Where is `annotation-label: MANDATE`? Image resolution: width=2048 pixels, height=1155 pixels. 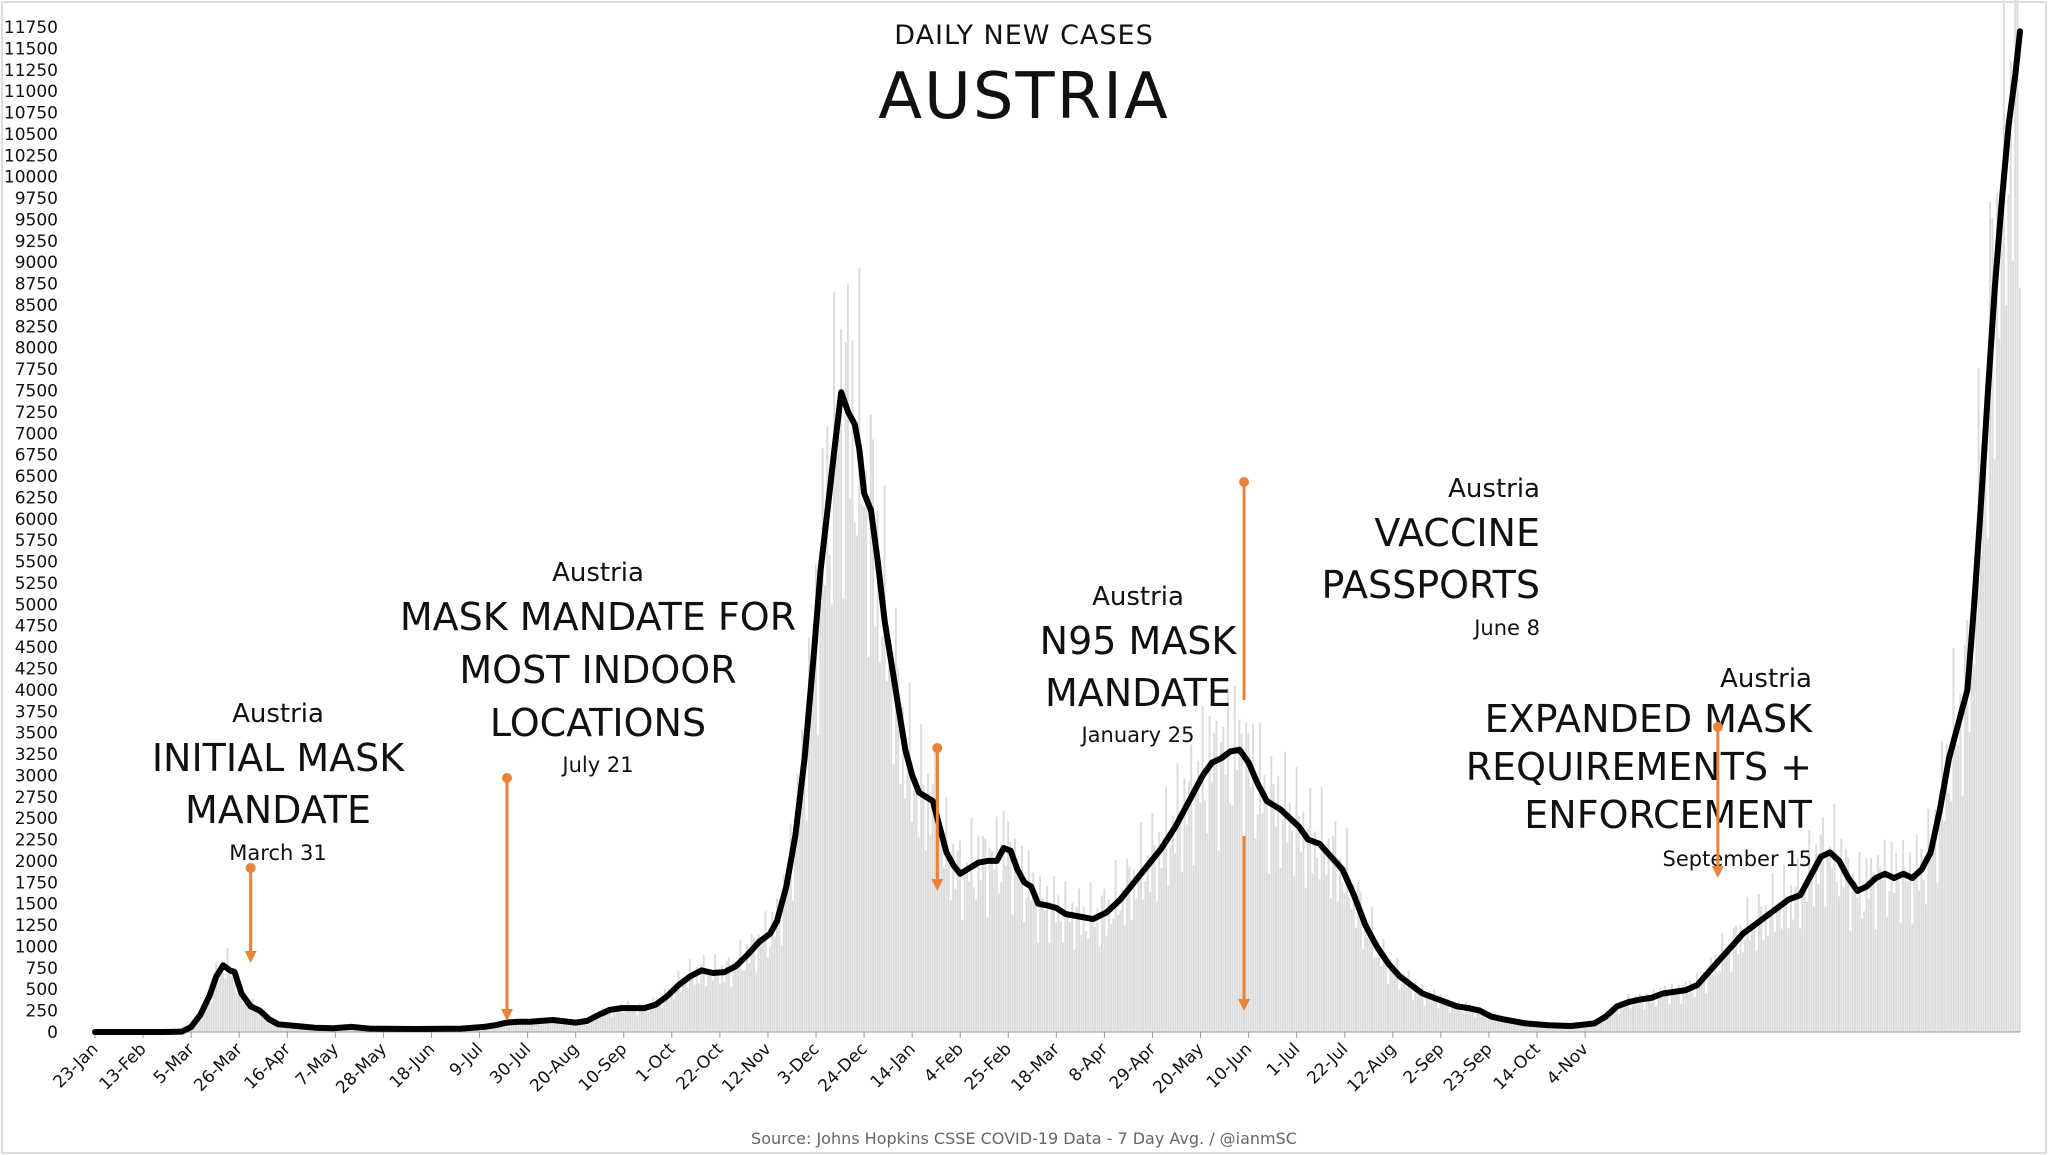
annotation-label: MANDATE is located at coordinates (1138, 693).